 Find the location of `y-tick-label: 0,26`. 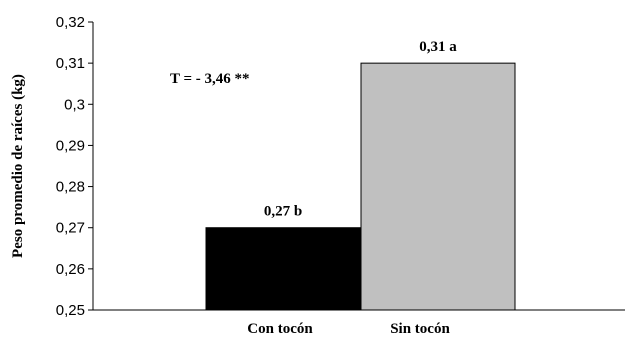

y-tick-label: 0,26 is located at coordinates (70, 269).